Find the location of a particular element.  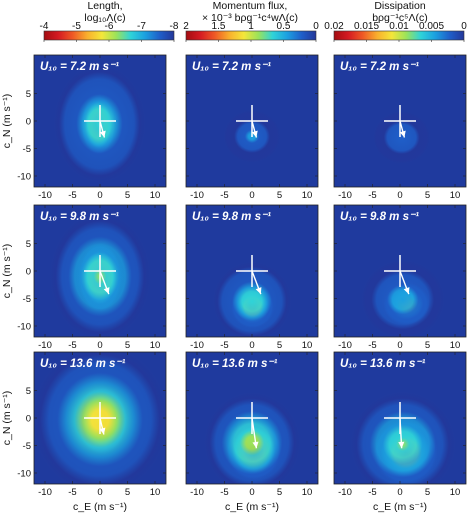

col-title-momentum-main: Momentum flux, is located at coordinates (250, 6).